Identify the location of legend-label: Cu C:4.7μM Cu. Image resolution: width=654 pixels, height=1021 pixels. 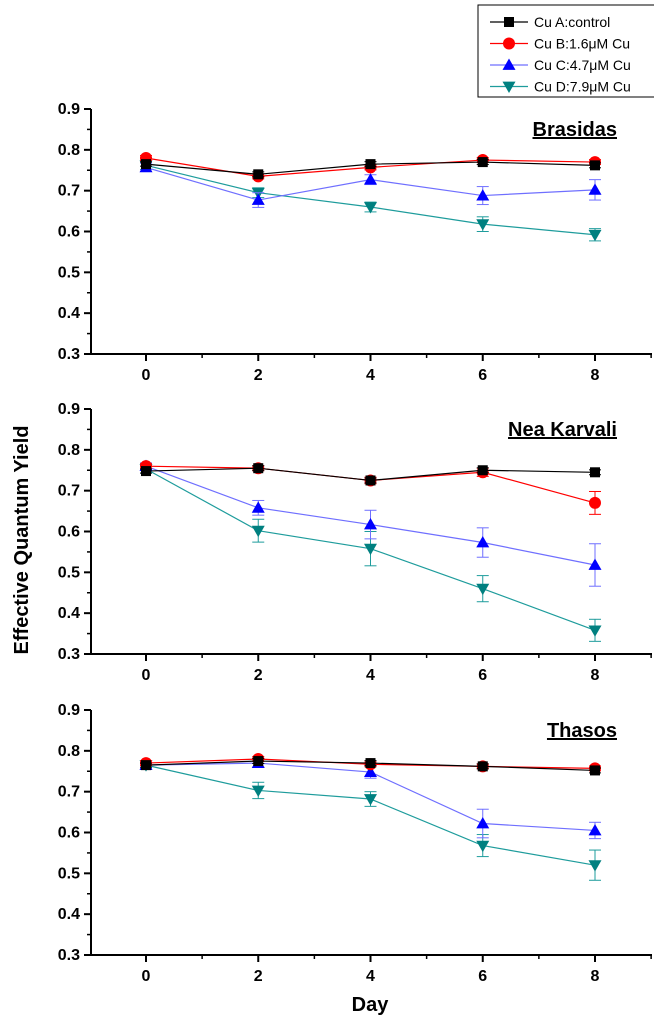
(582, 65).